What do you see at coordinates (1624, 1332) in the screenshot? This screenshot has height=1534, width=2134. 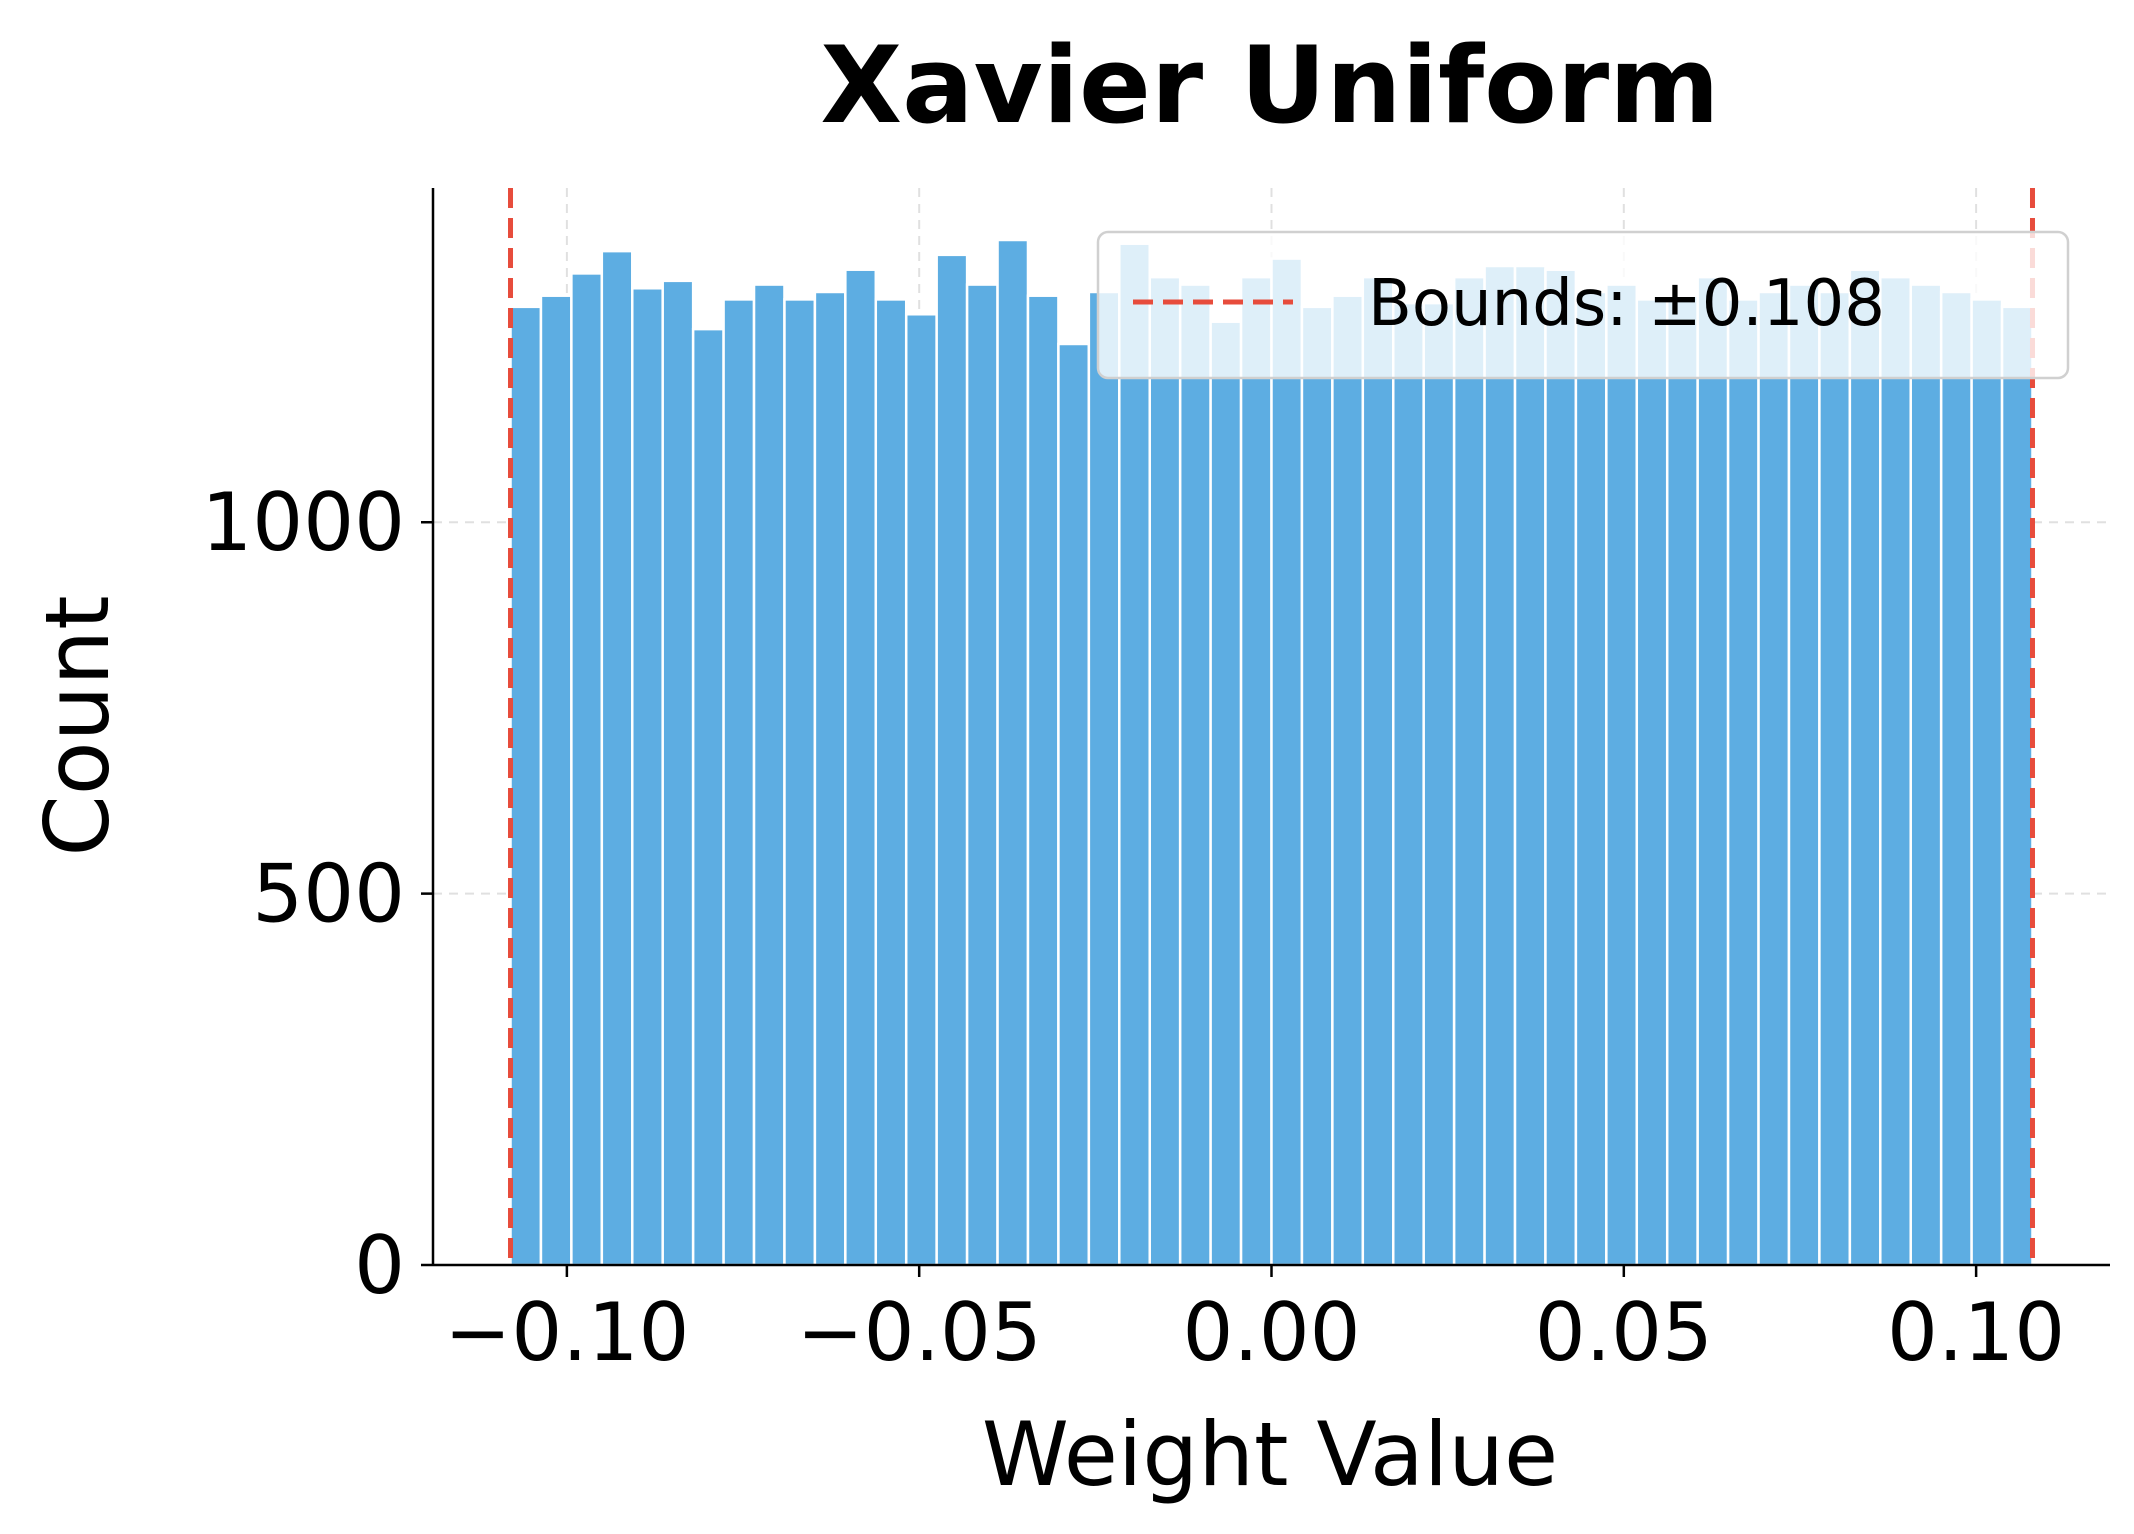 I see `x-tick-label: 0.05` at bounding box center [1624, 1332].